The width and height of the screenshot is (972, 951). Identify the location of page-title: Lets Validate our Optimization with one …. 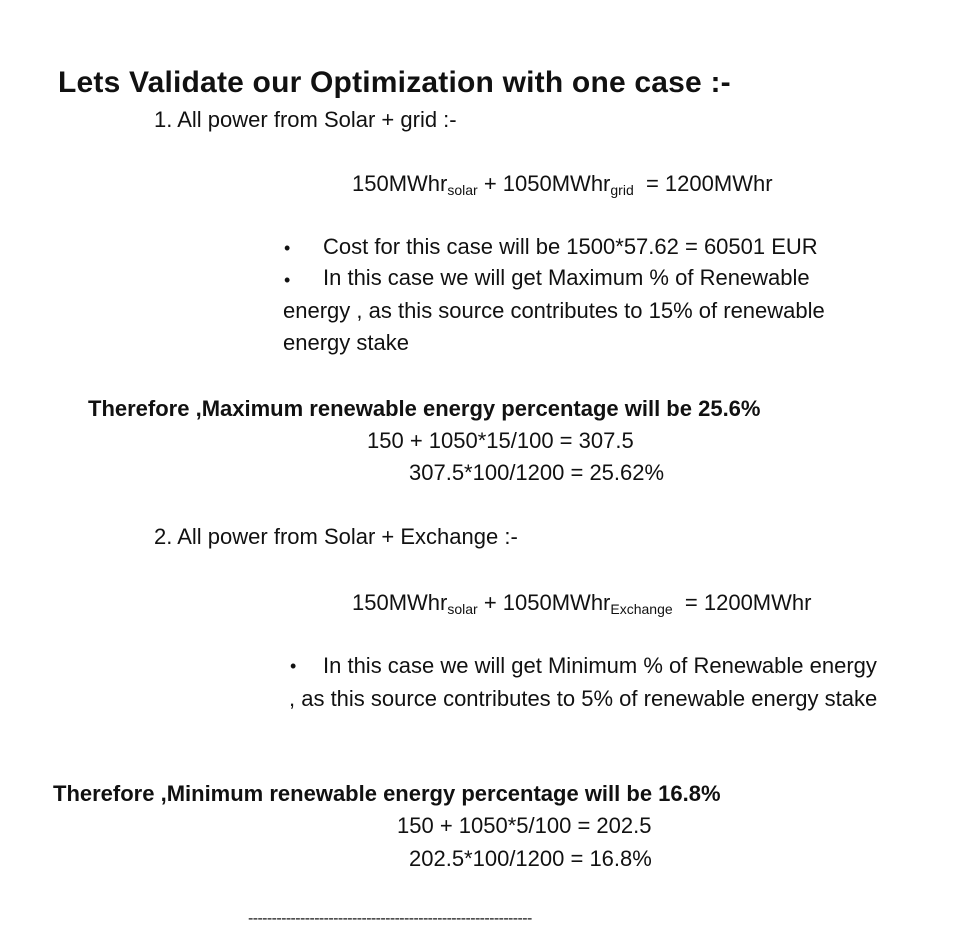
(394, 82).